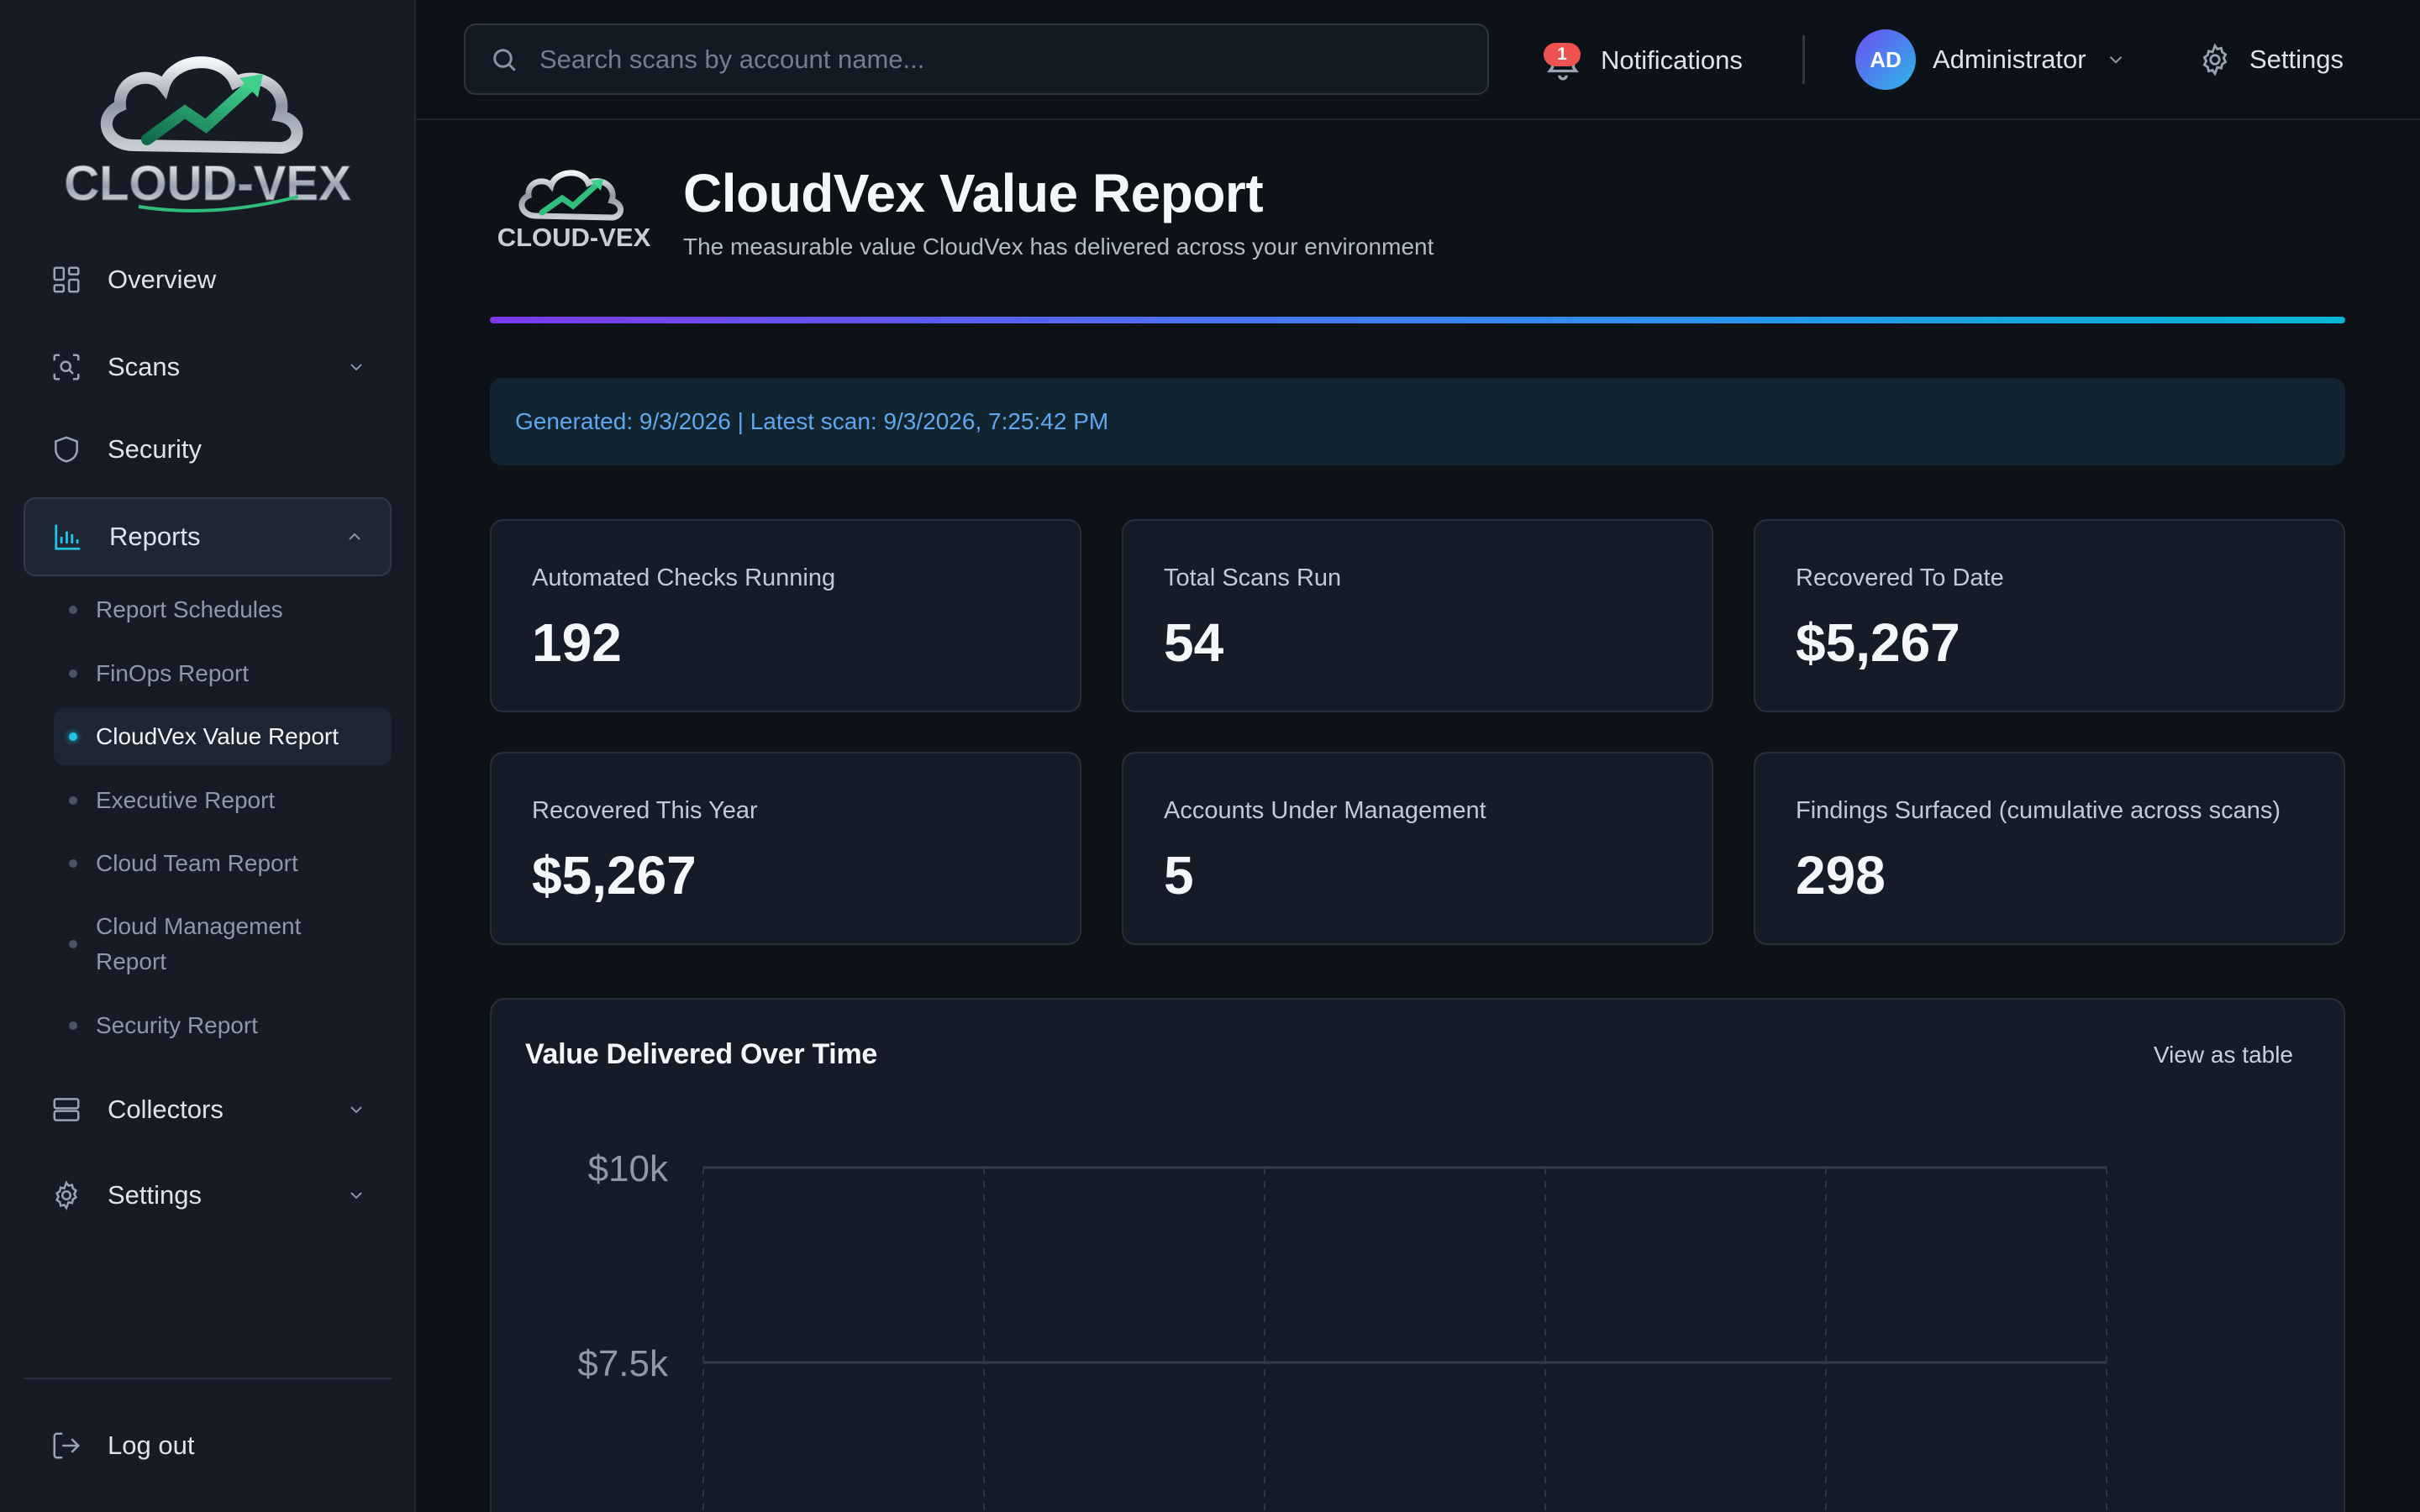  I want to click on sidebar-subitem-label: Cloud Team Report, so click(197, 863).